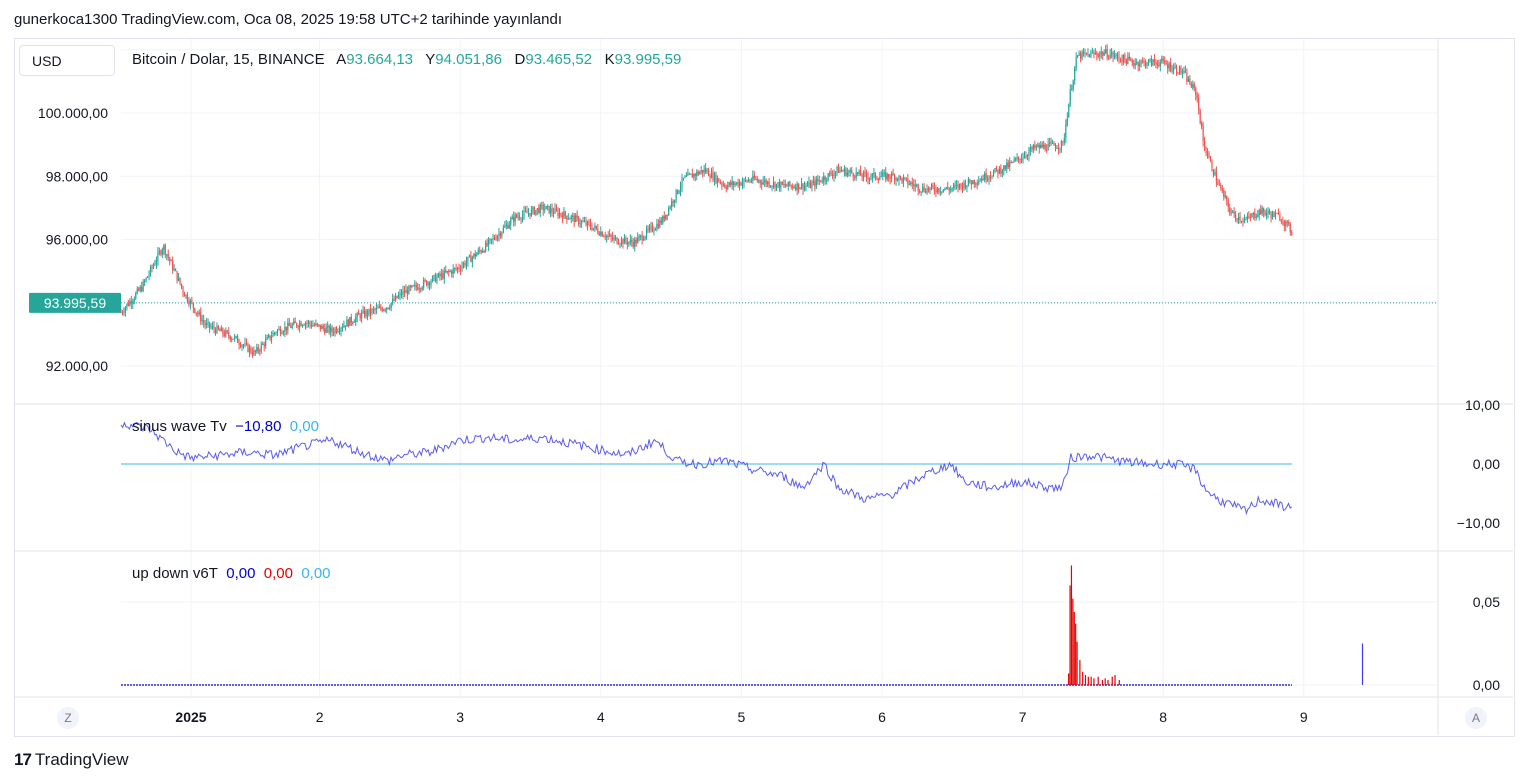  Describe the element at coordinates (228, 59) in the screenshot. I see `symbol-name: Bitcoin / Dolar, 15, BINANCE` at that location.